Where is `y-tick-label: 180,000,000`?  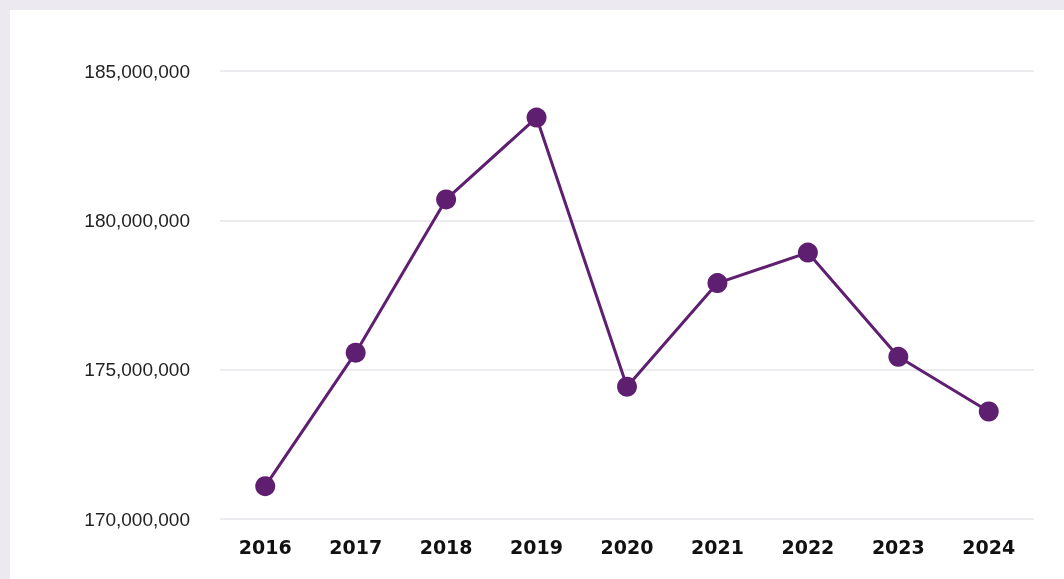
y-tick-label: 180,000,000 is located at coordinates (137, 220).